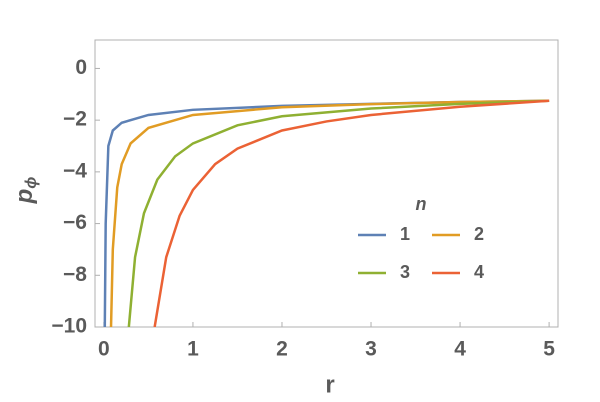 Image resolution: width=600 pixels, height=402 pixels. What do you see at coordinates (75, 170) in the screenshot?
I see `y-tick-label: −4` at bounding box center [75, 170].